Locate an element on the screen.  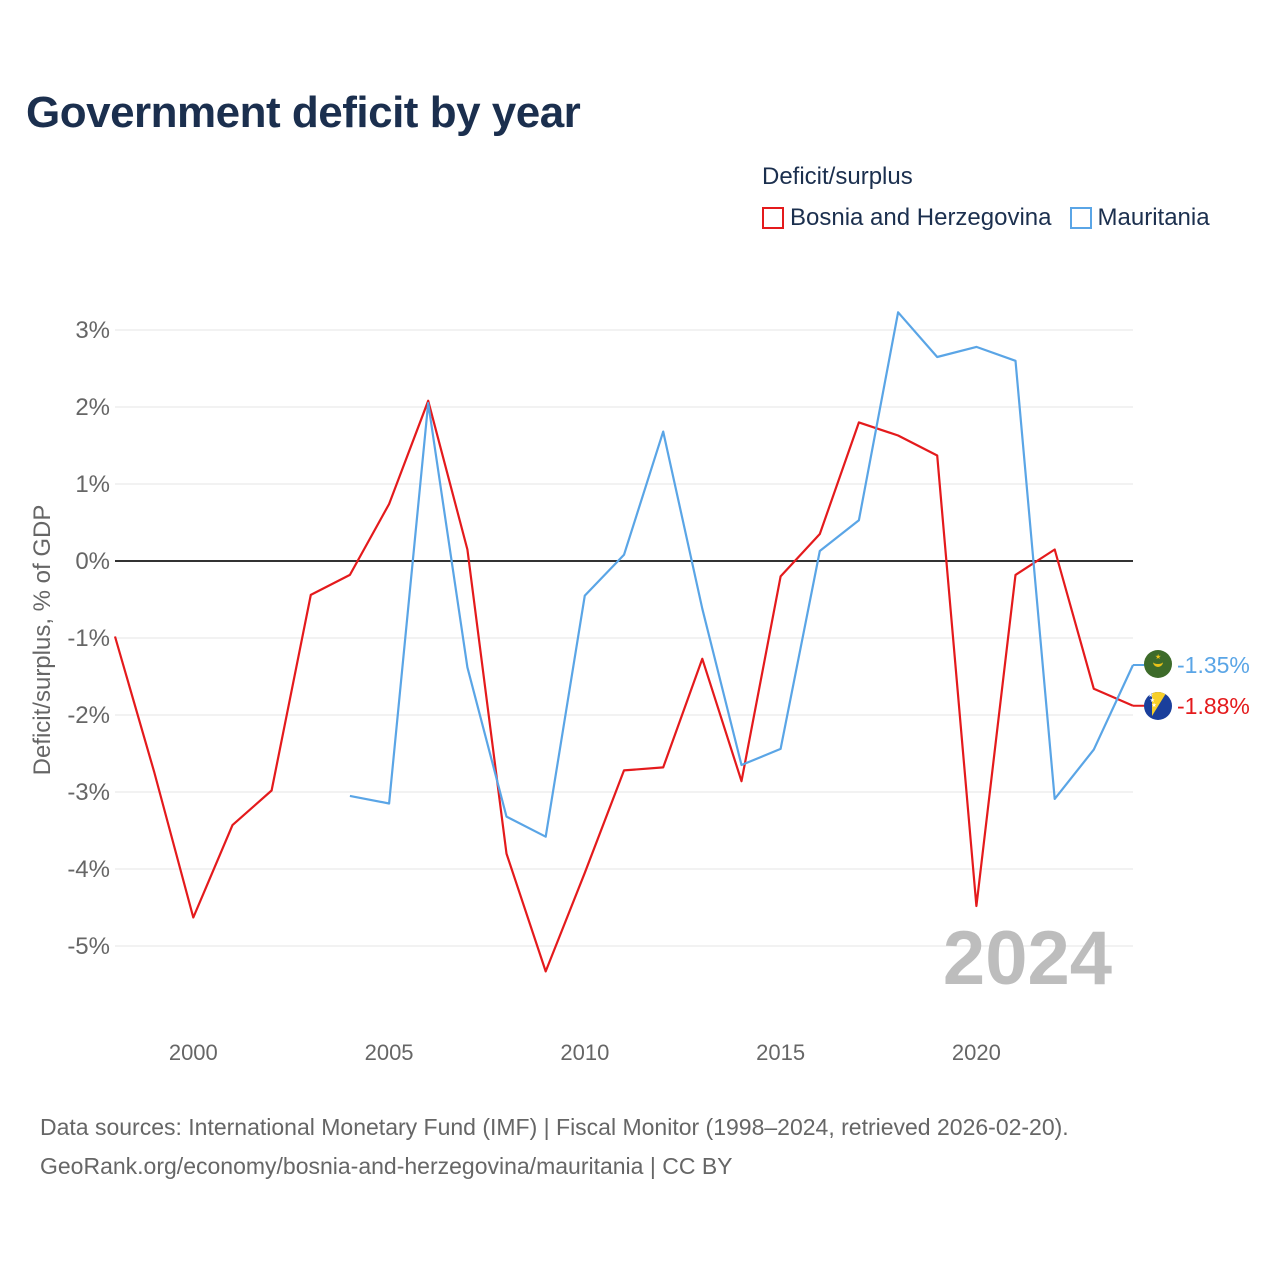
y-tick-label: -1% is located at coordinates (88, 638).